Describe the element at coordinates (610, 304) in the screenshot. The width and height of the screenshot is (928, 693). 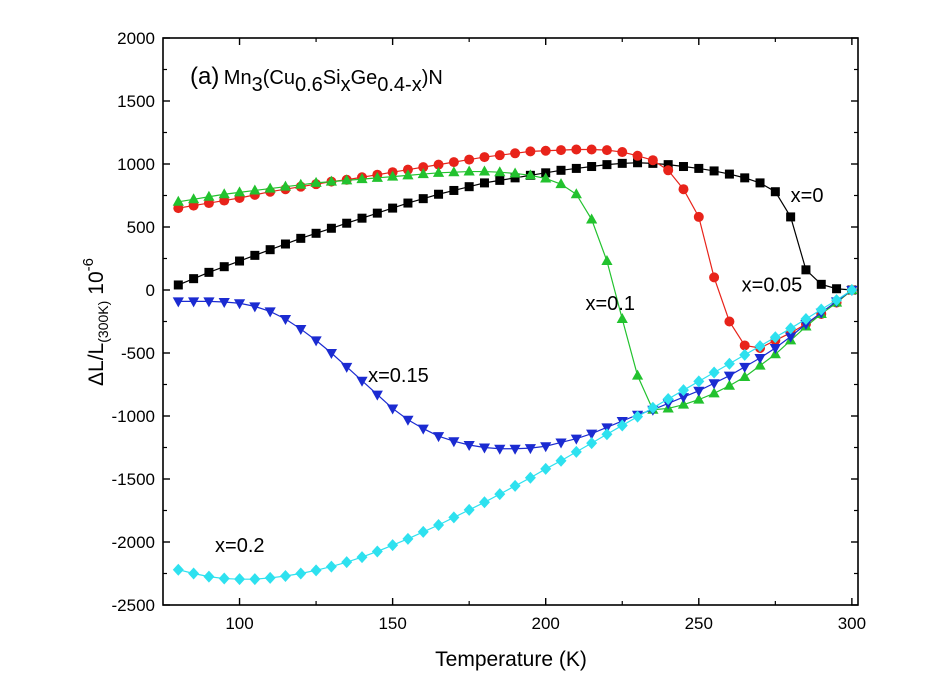
I see `series-label: x=0.1` at that location.